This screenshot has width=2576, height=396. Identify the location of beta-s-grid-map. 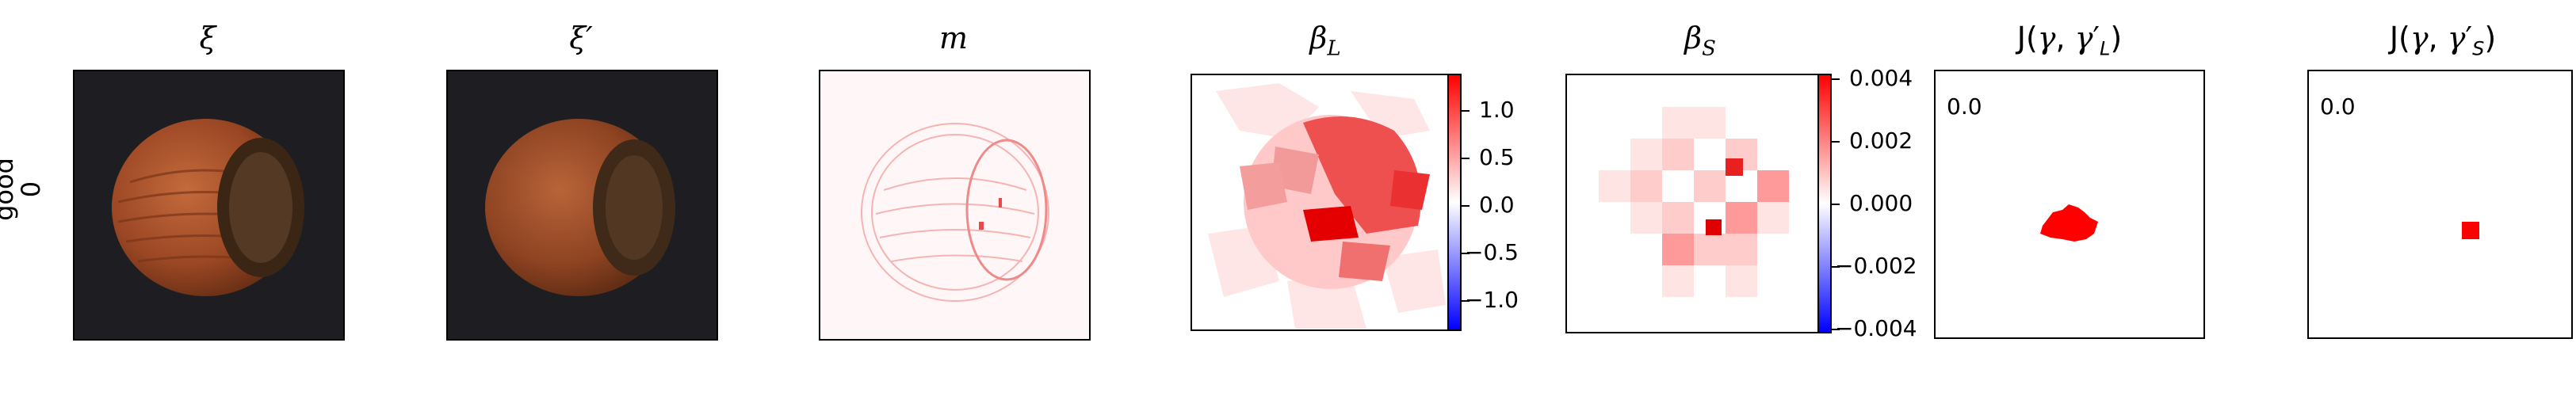
(1694, 202).